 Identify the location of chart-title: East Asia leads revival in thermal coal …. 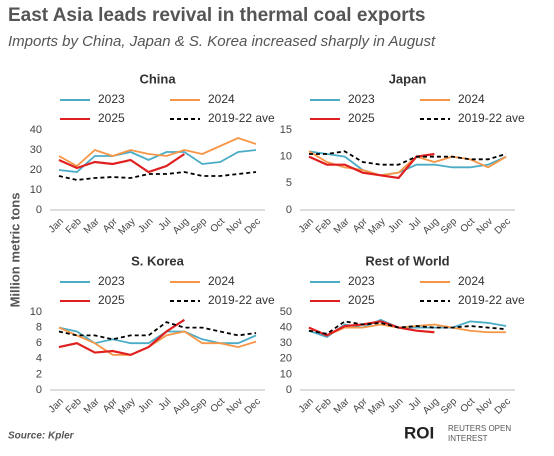
(217, 15).